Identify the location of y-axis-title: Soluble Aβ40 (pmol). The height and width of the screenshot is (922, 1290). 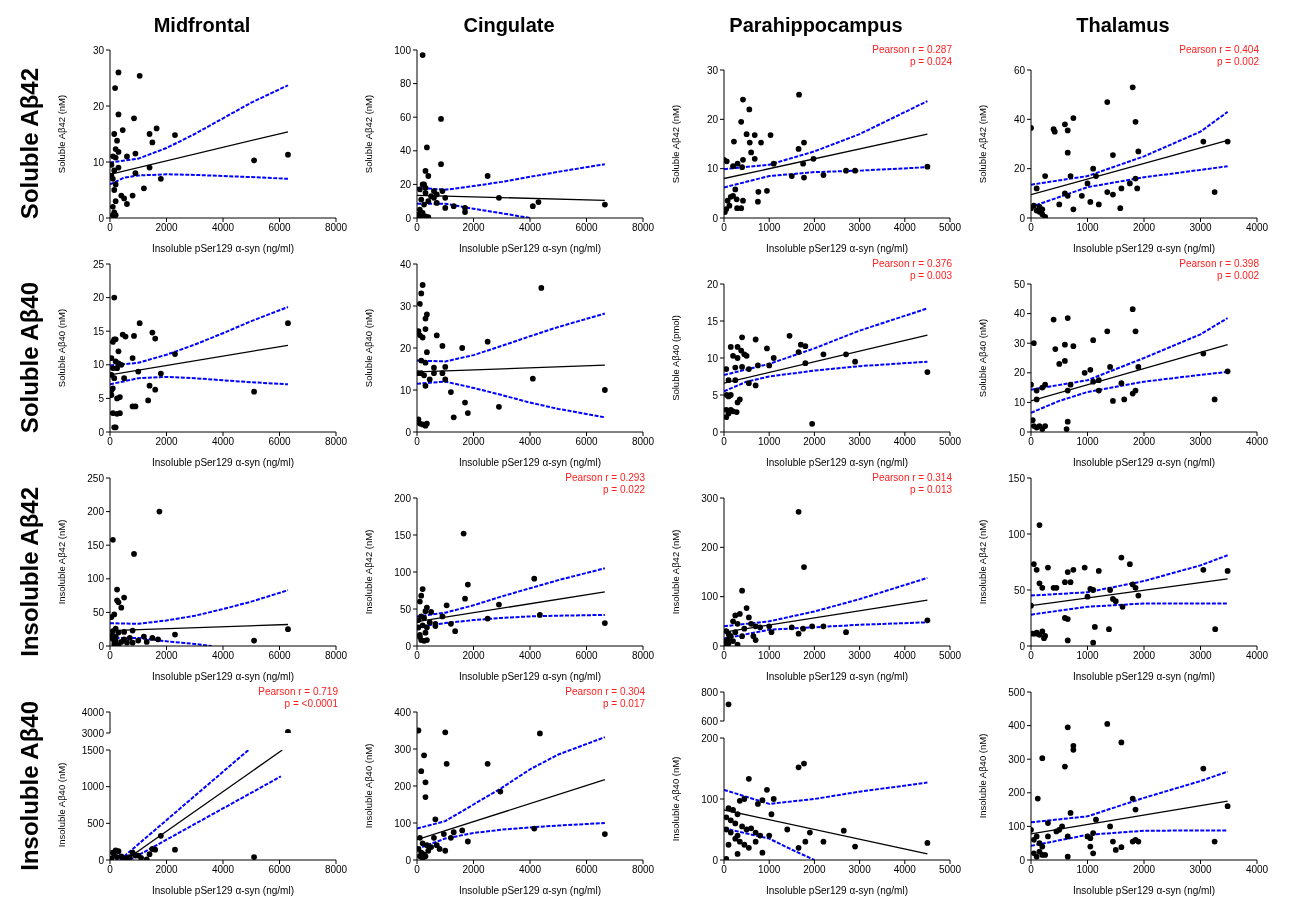
(676, 358).